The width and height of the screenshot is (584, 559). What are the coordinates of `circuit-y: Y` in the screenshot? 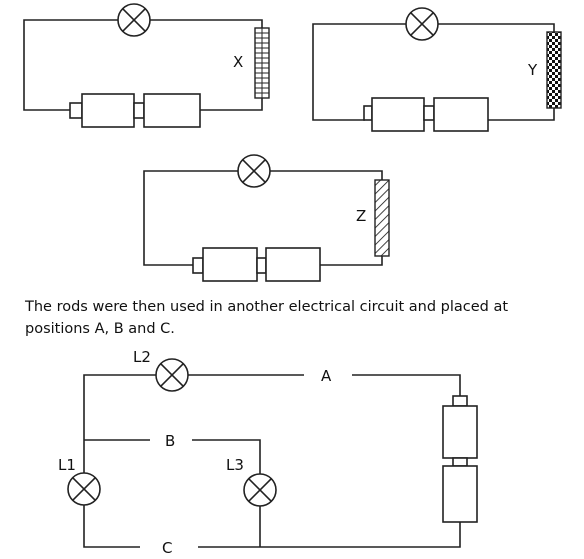 It's located at (437, 69).